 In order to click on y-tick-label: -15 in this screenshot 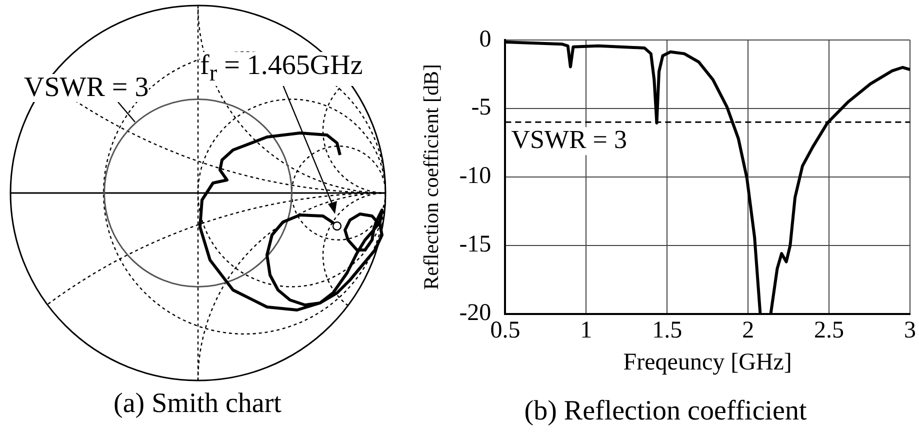, I will do `click(475, 245)`.